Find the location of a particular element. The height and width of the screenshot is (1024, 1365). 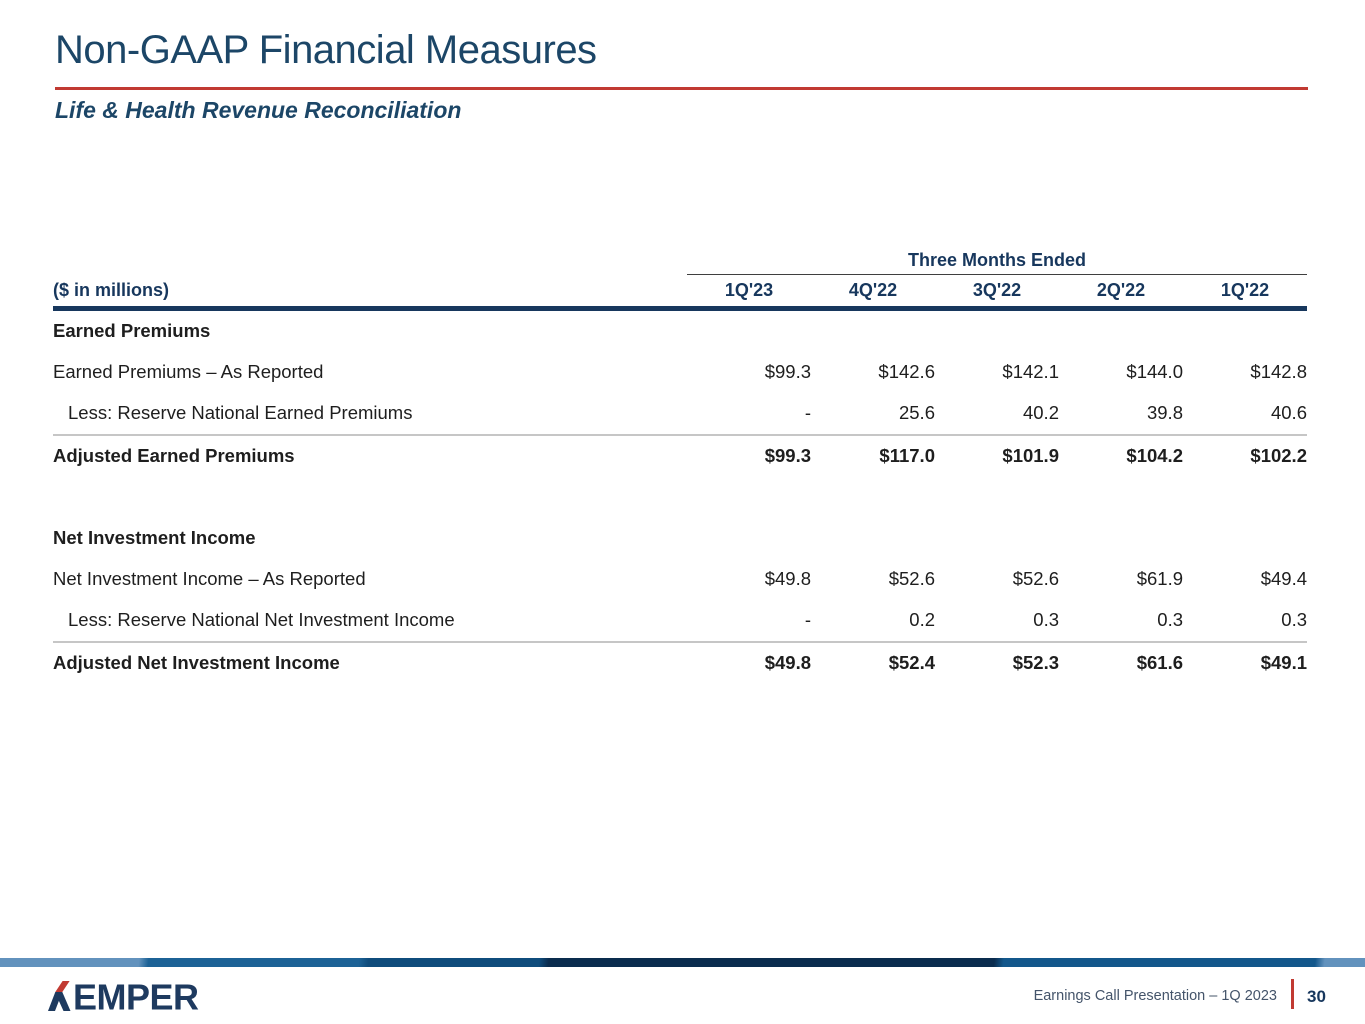

row-label: Adjusted Earned Premiums is located at coordinates (174, 455).